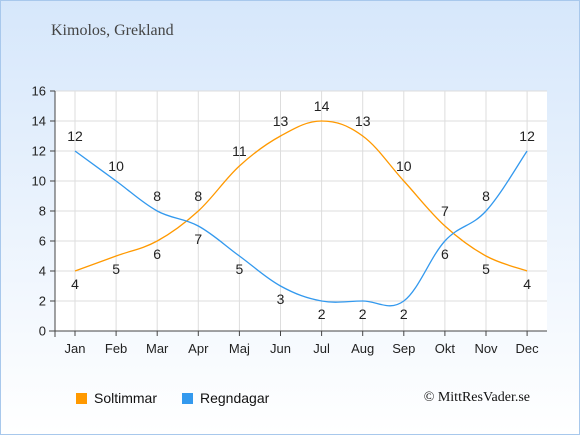 This screenshot has width=580, height=435. I want to click on y-tick-label: 4, so click(42, 271).